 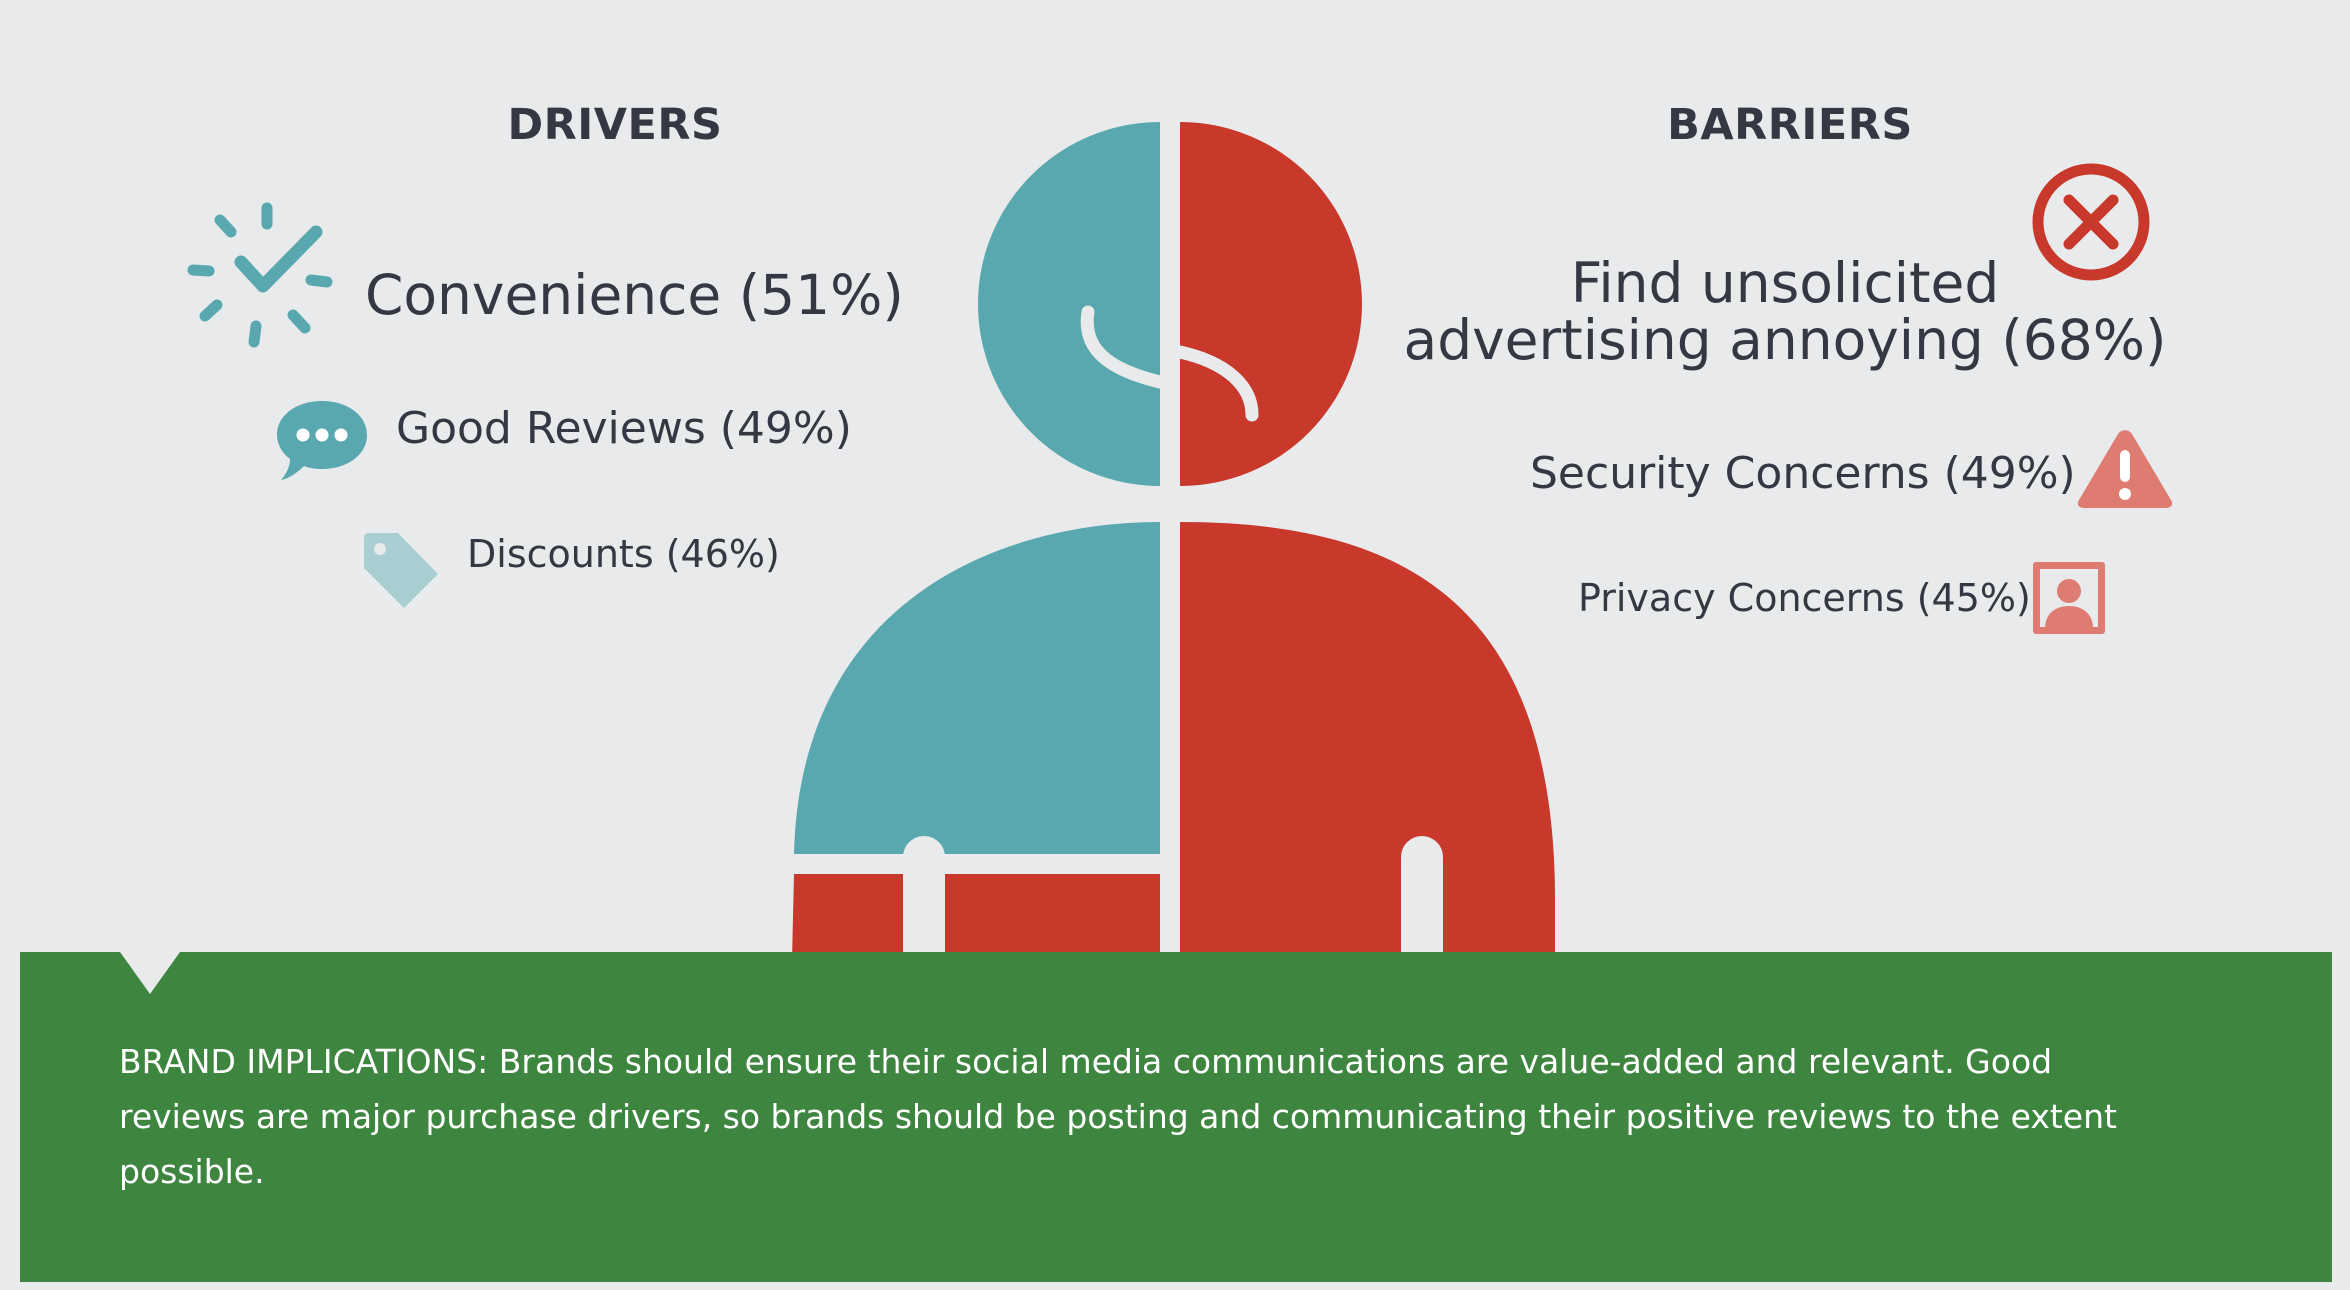 I want to click on barrier-advertising-line1: Find unsolicited, so click(x=1785, y=283).